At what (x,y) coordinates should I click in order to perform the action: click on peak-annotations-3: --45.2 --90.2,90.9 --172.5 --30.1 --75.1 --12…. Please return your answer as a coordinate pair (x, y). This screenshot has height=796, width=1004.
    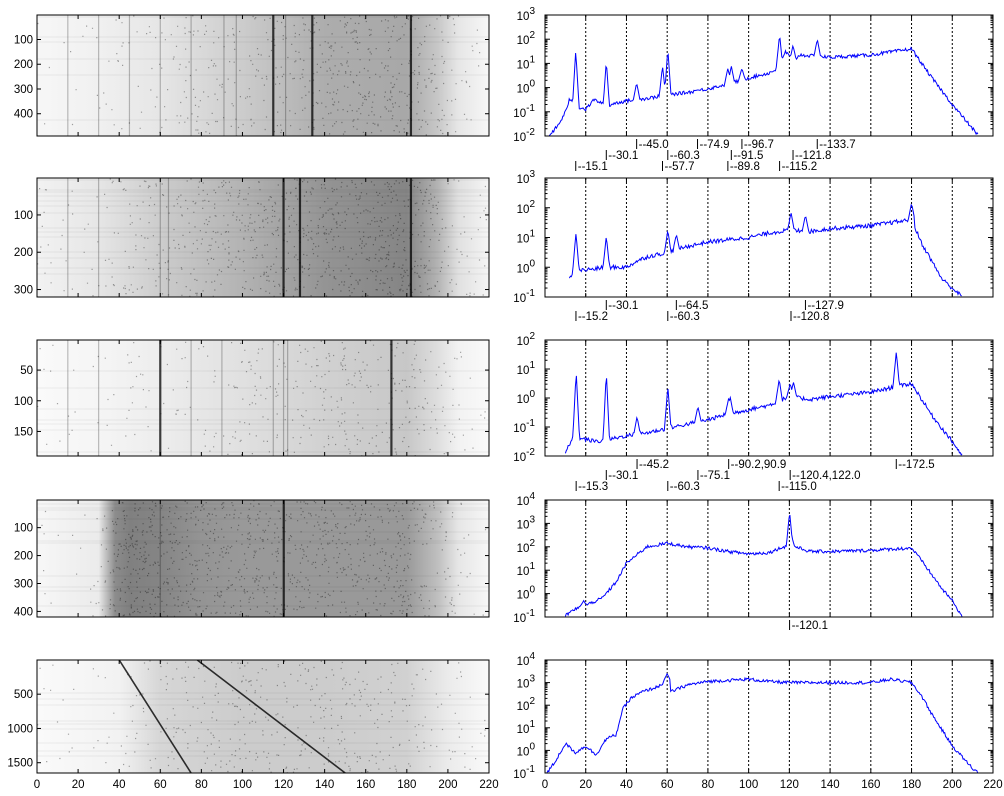
    Looking at the image, I should click on (755, 476).